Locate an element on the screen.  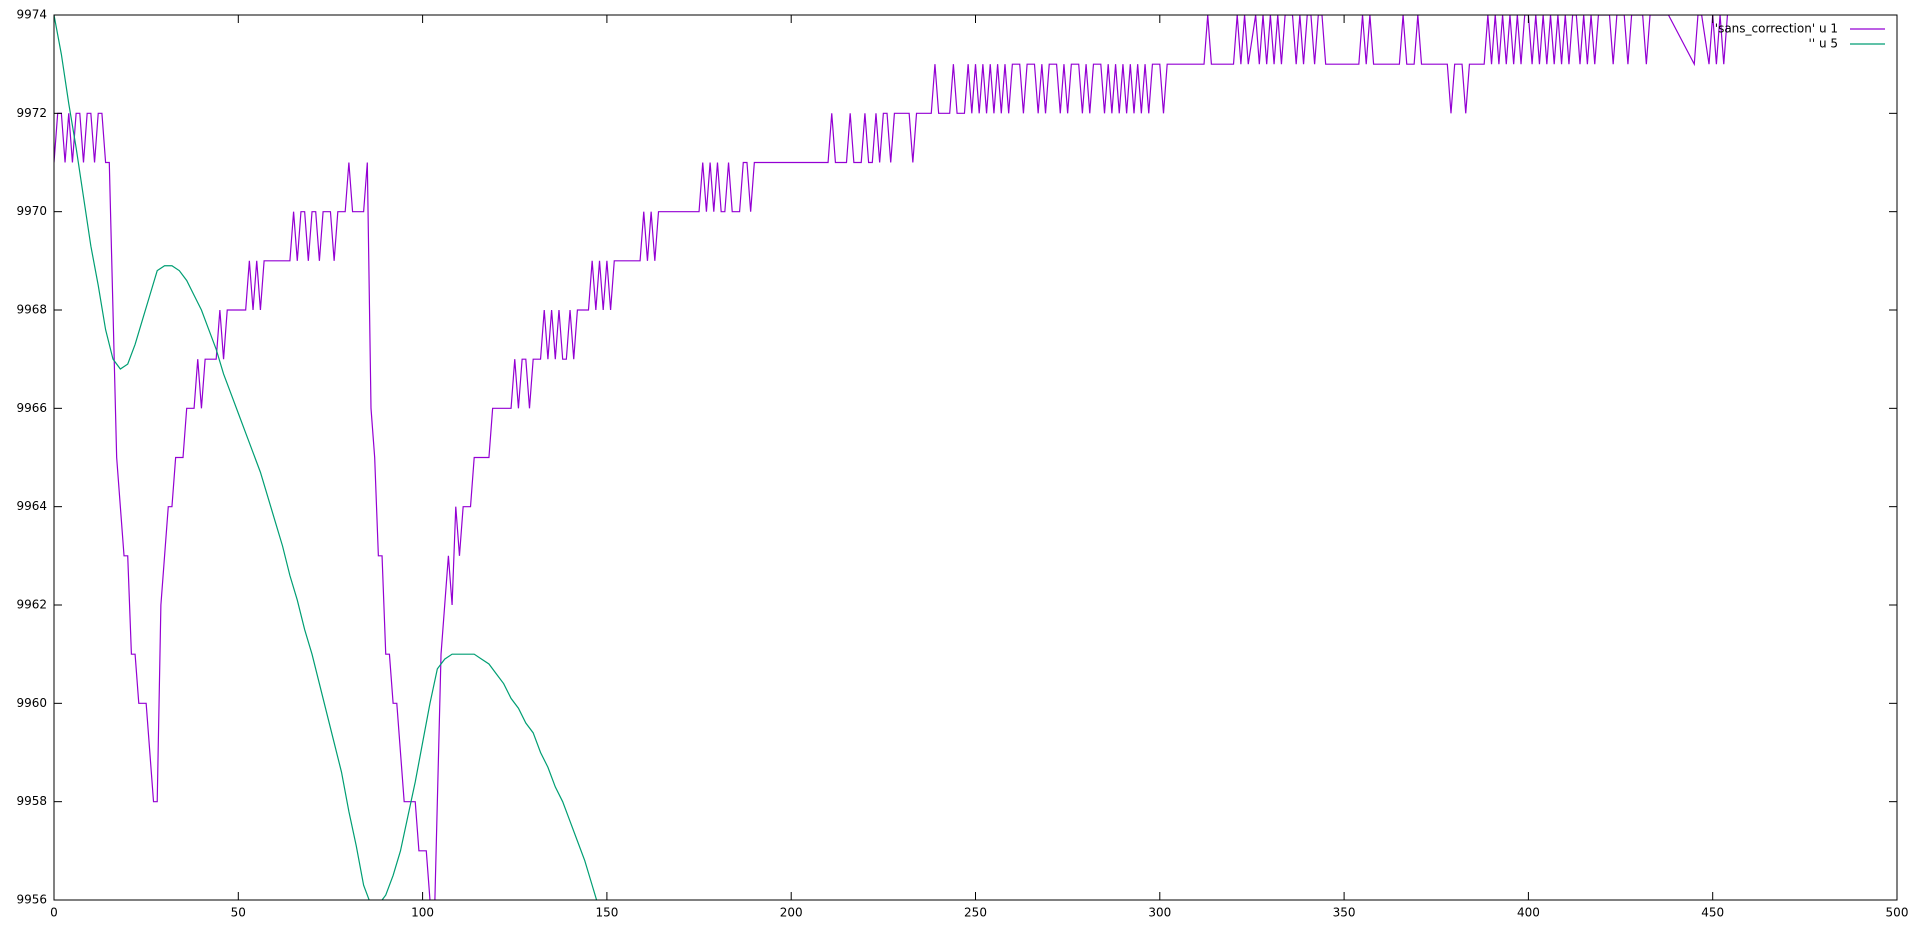
y-tick-label: 9962 is located at coordinates (31, 605).